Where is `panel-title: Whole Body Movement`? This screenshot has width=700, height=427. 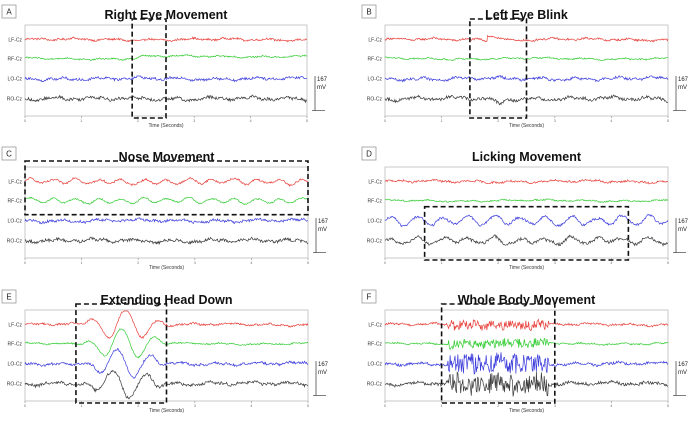 panel-title: Whole Body Movement is located at coordinates (527, 300).